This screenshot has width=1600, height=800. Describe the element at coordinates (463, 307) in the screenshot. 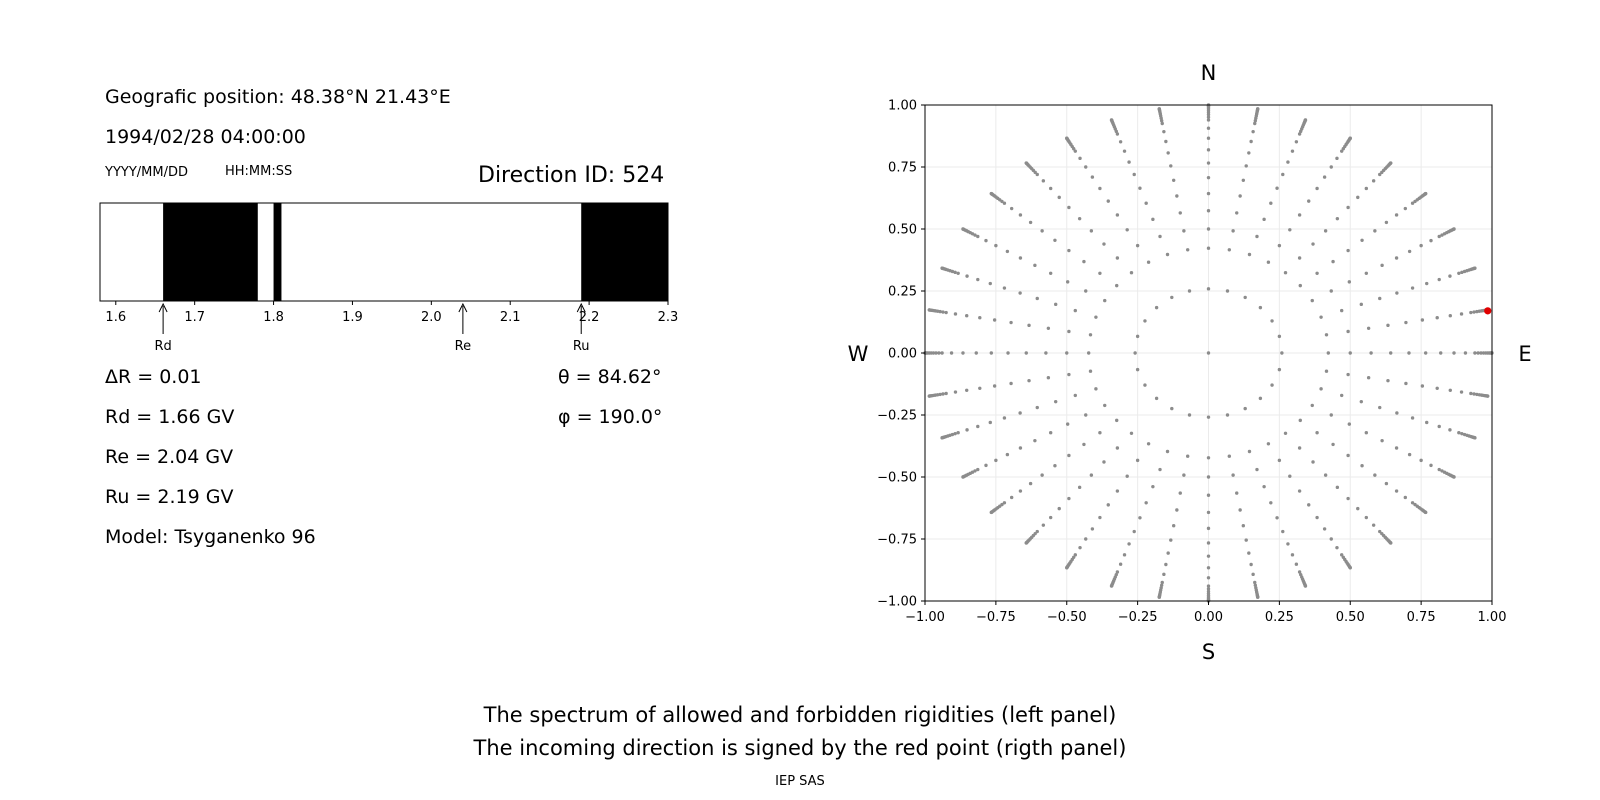

I see `marker-arrowhead-re` at that location.